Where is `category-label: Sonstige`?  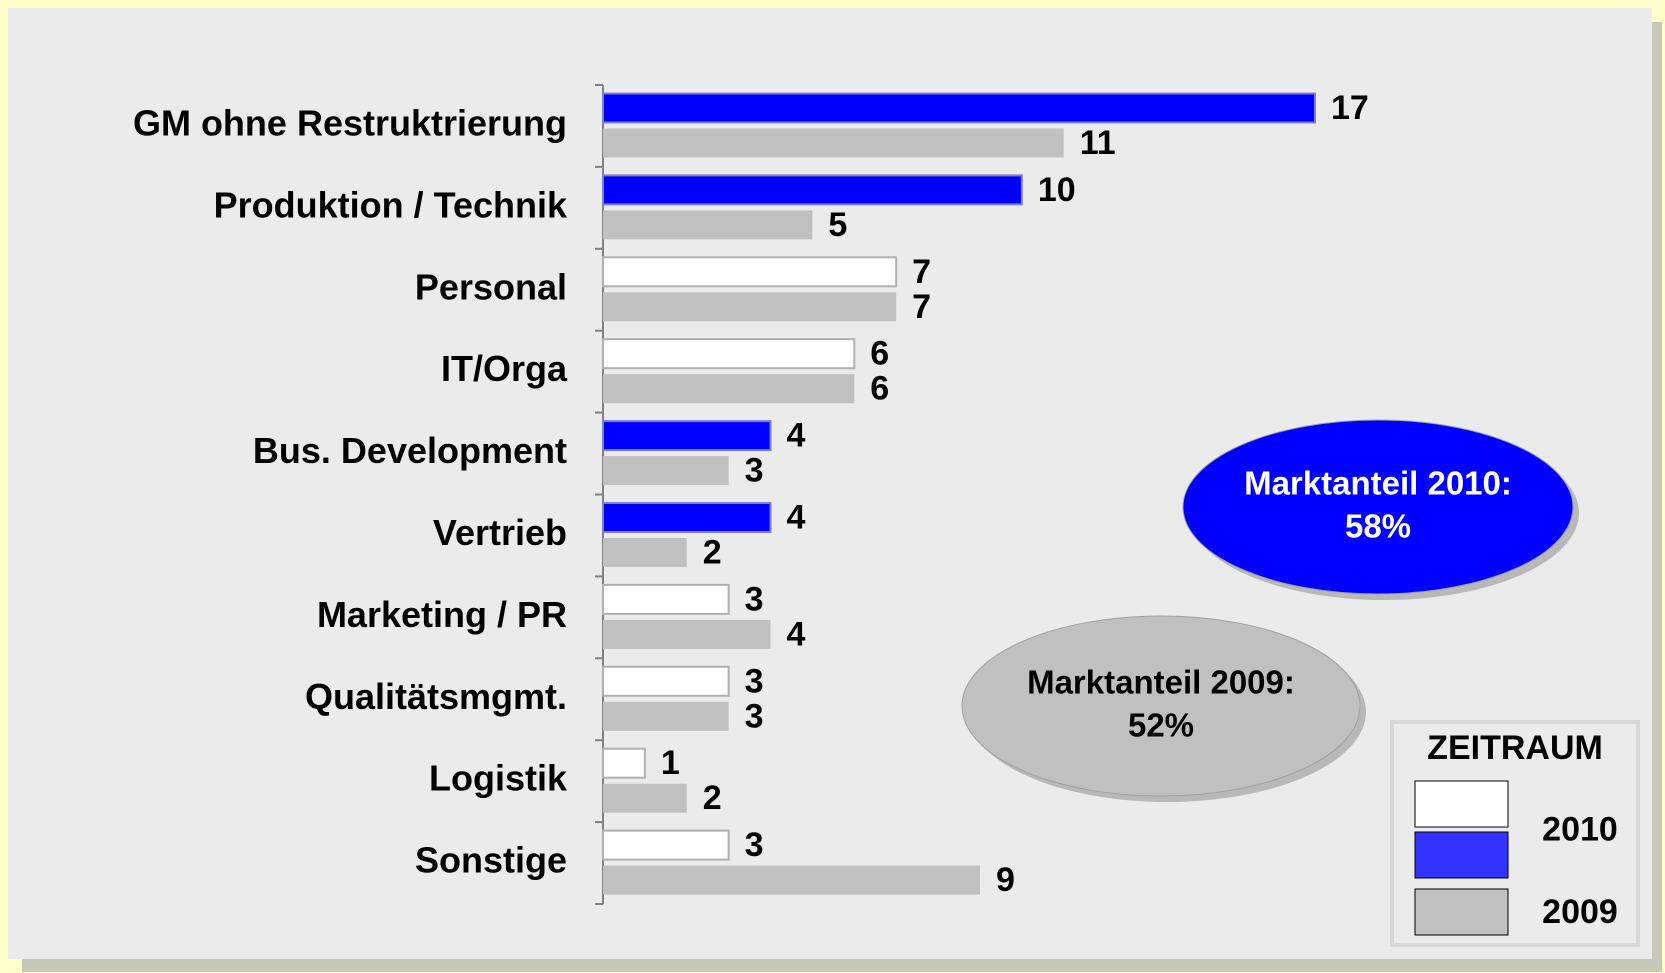
category-label: Sonstige is located at coordinates (491, 860).